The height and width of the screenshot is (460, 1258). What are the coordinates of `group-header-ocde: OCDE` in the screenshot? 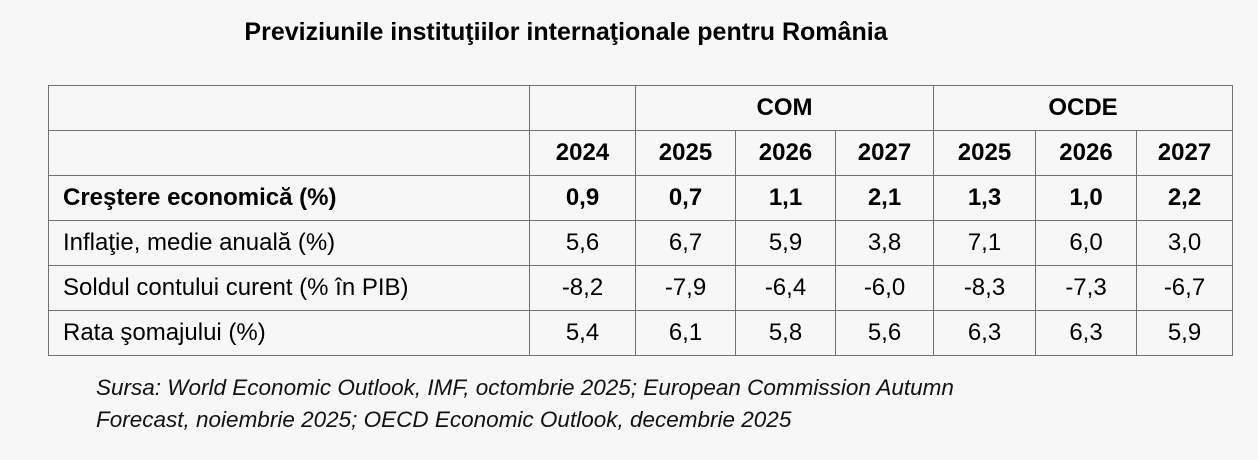 It's located at (1083, 108).